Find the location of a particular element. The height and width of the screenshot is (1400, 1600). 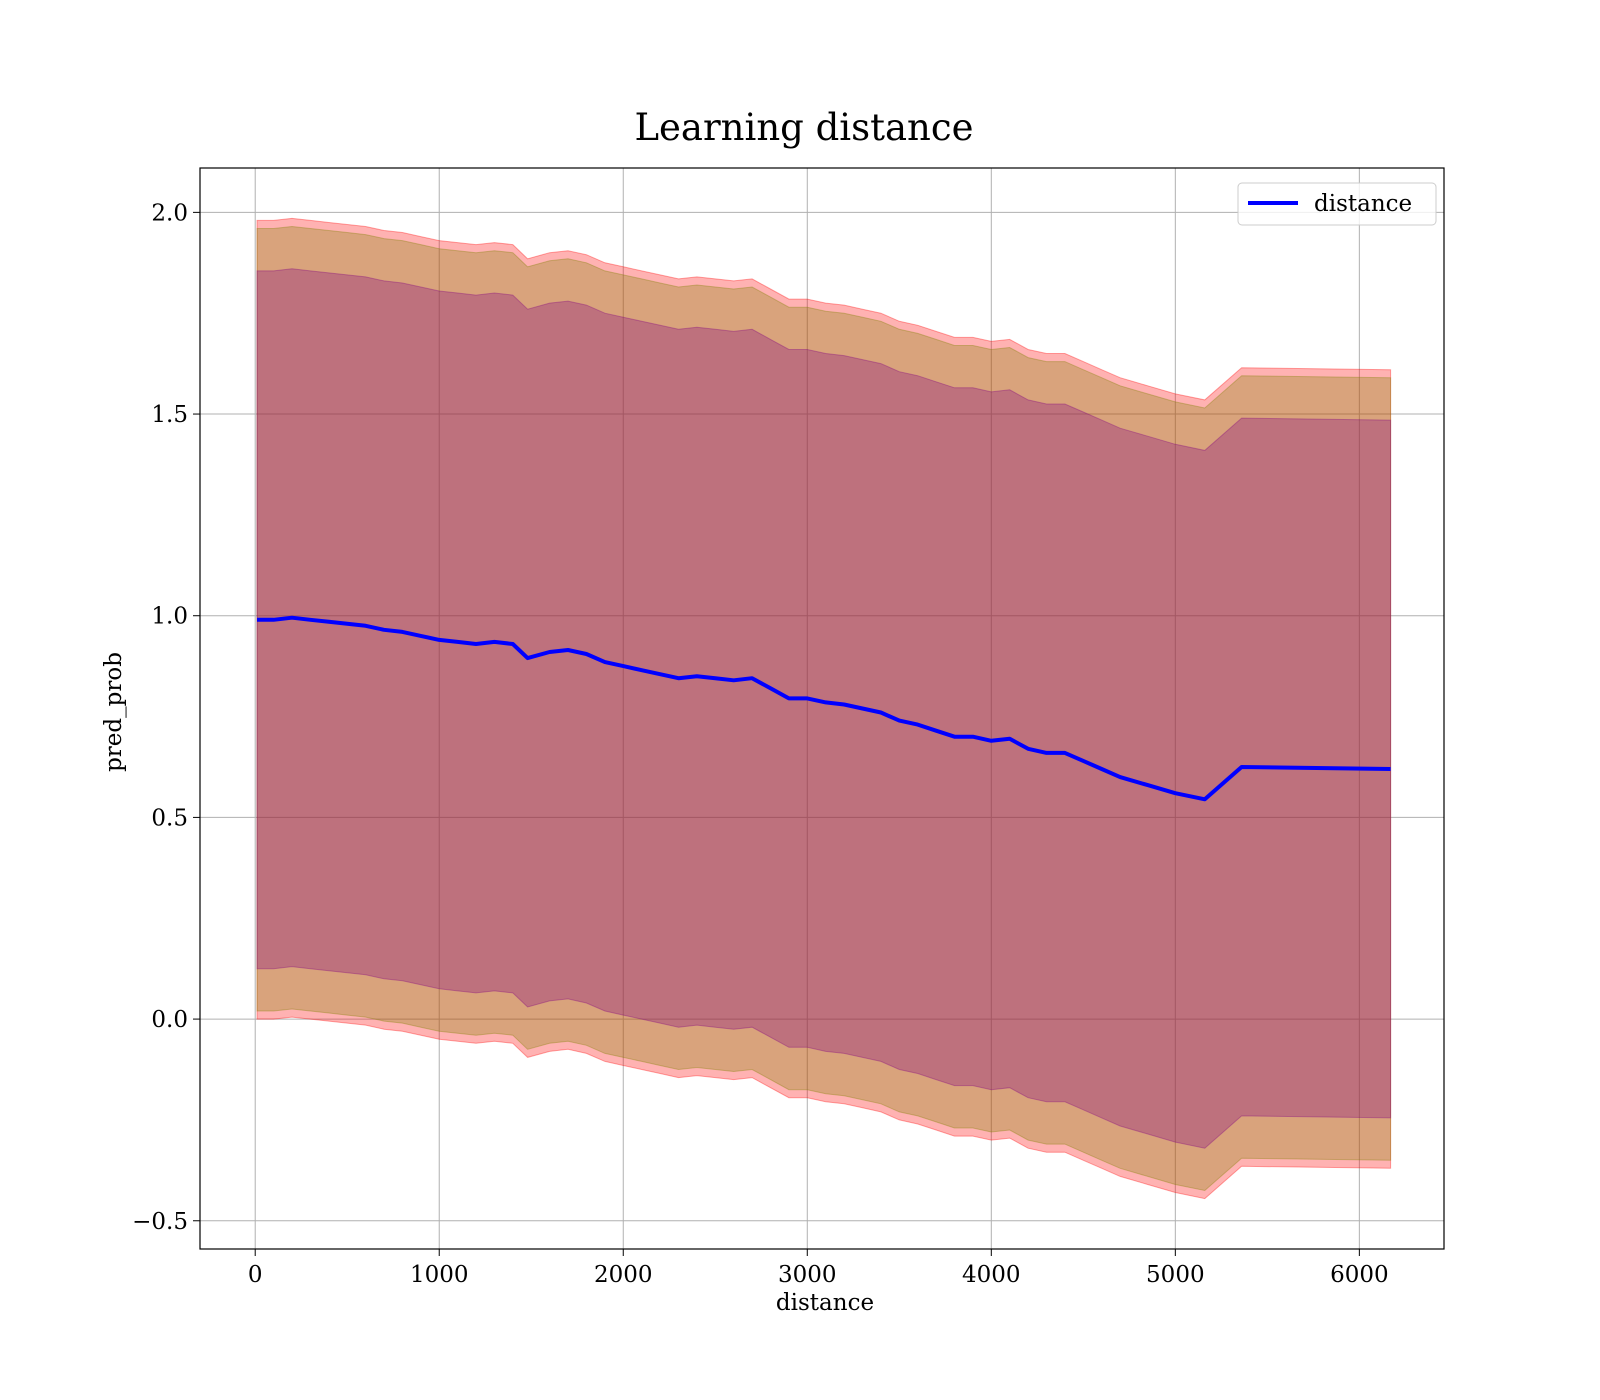

y-tick-label: 2.0 is located at coordinates (169, 213).